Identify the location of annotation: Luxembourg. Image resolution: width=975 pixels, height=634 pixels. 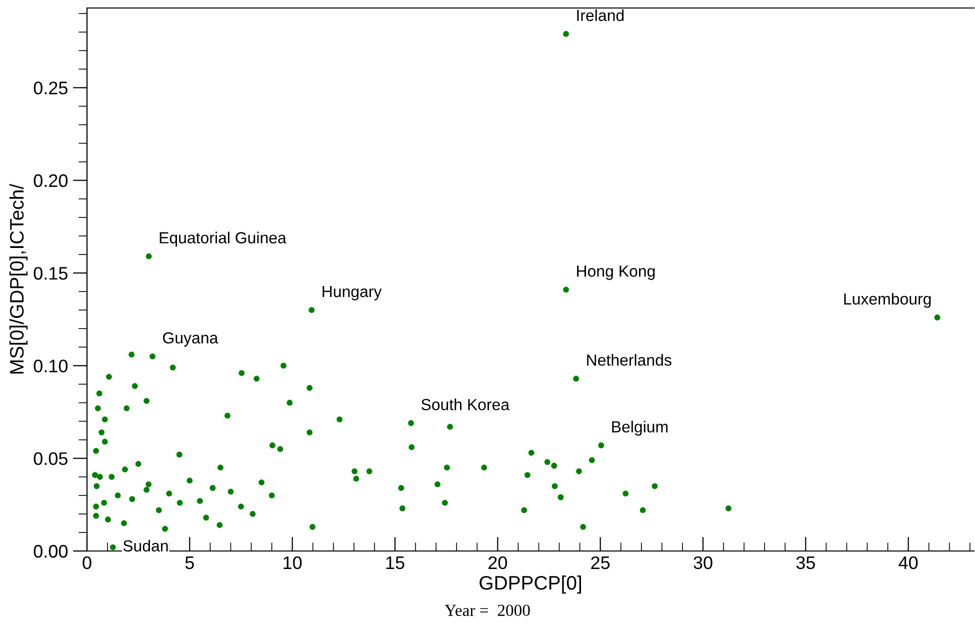
(887, 300).